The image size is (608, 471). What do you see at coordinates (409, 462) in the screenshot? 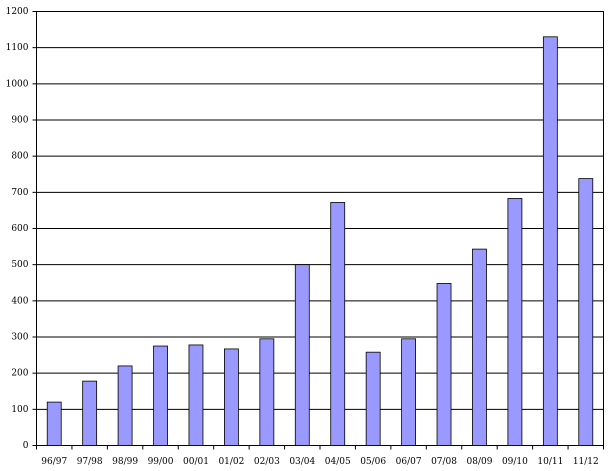
I see `x-tick-label: 06/07` at bounding box center [409, 462].